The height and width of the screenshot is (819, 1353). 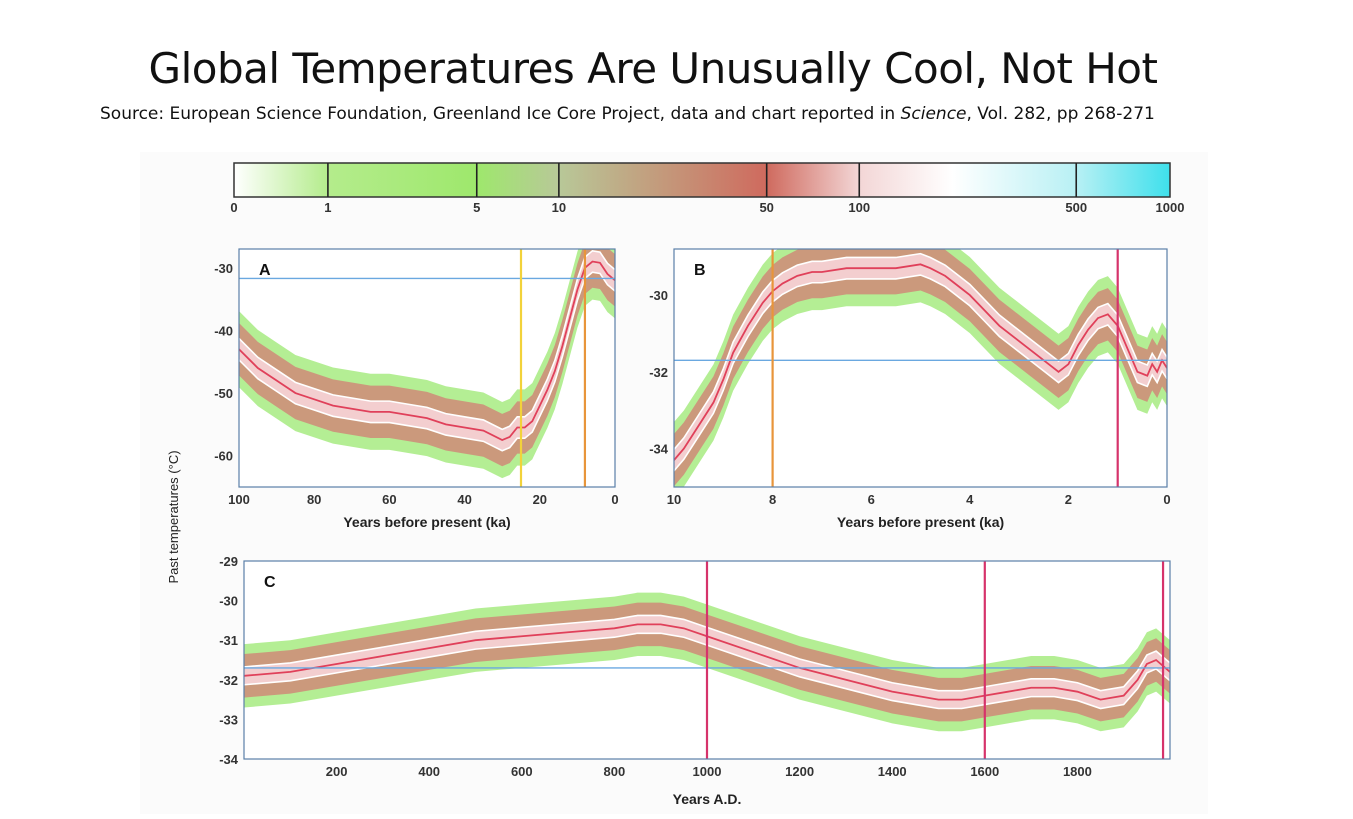 I want to click on colorbar-tick-1: 1, so click(x=327, y=207).